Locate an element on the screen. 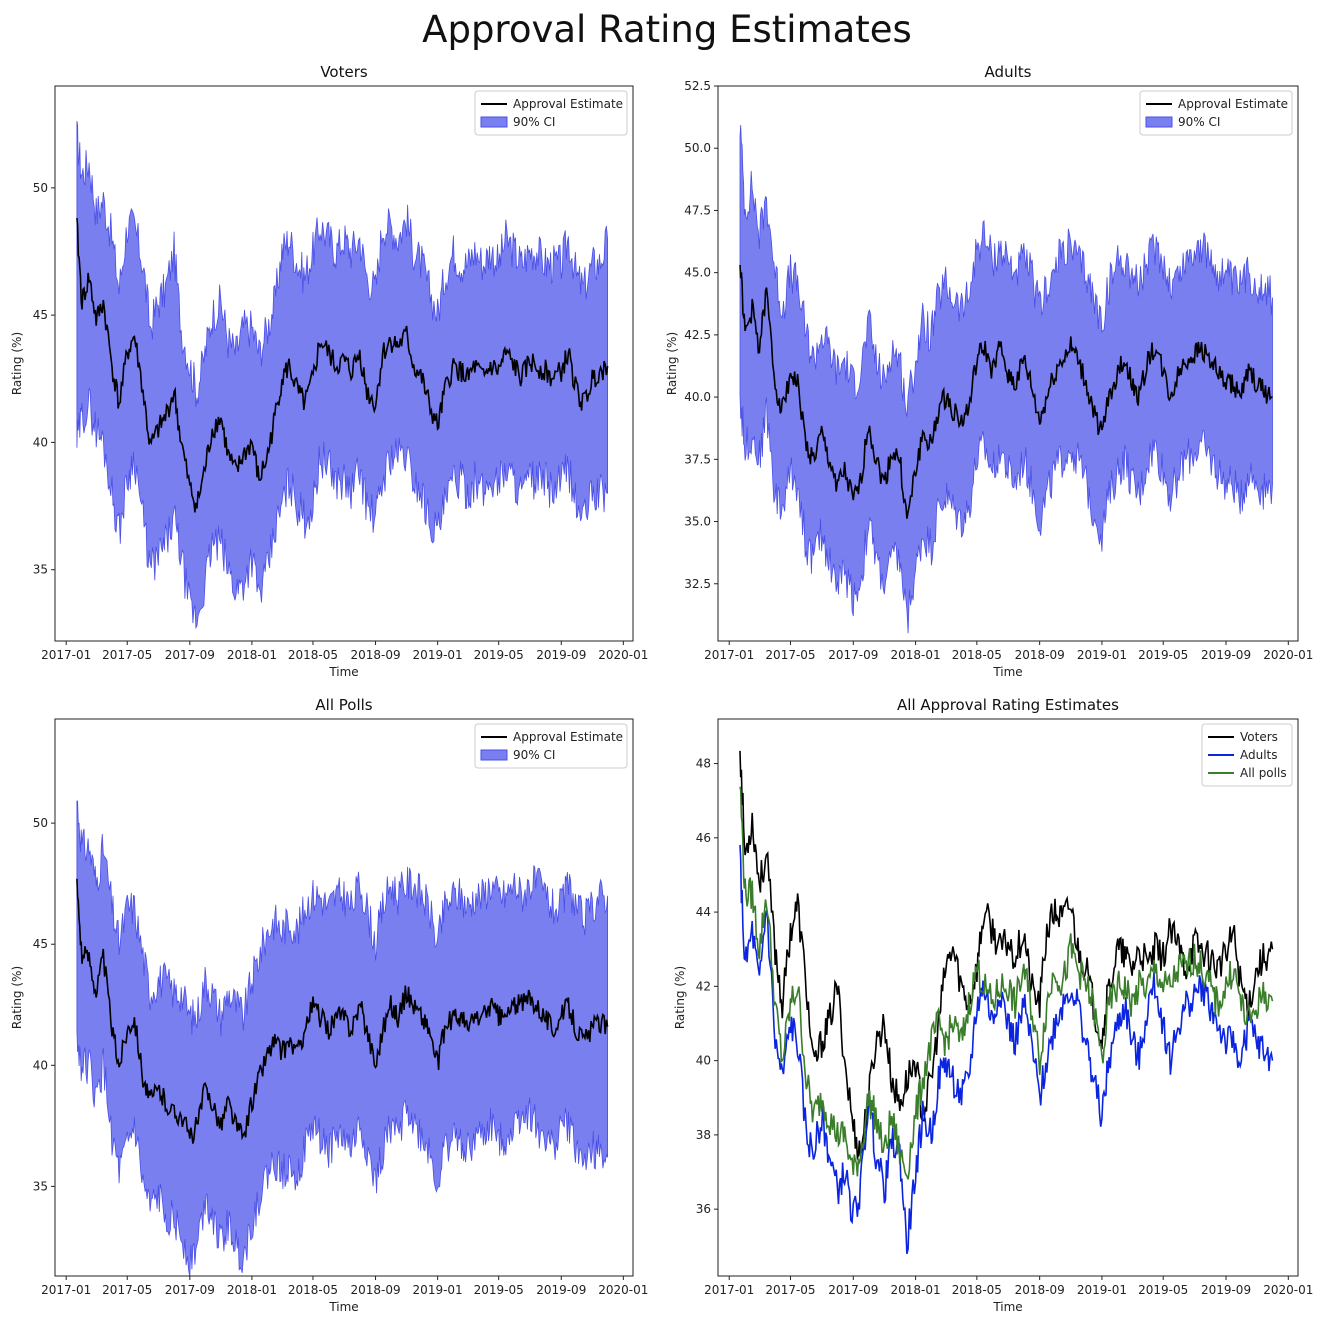 The height and width of the screenshot is (1328, 1334). x-tick-label: 2017-09 is located at coordinates (190, 1290).